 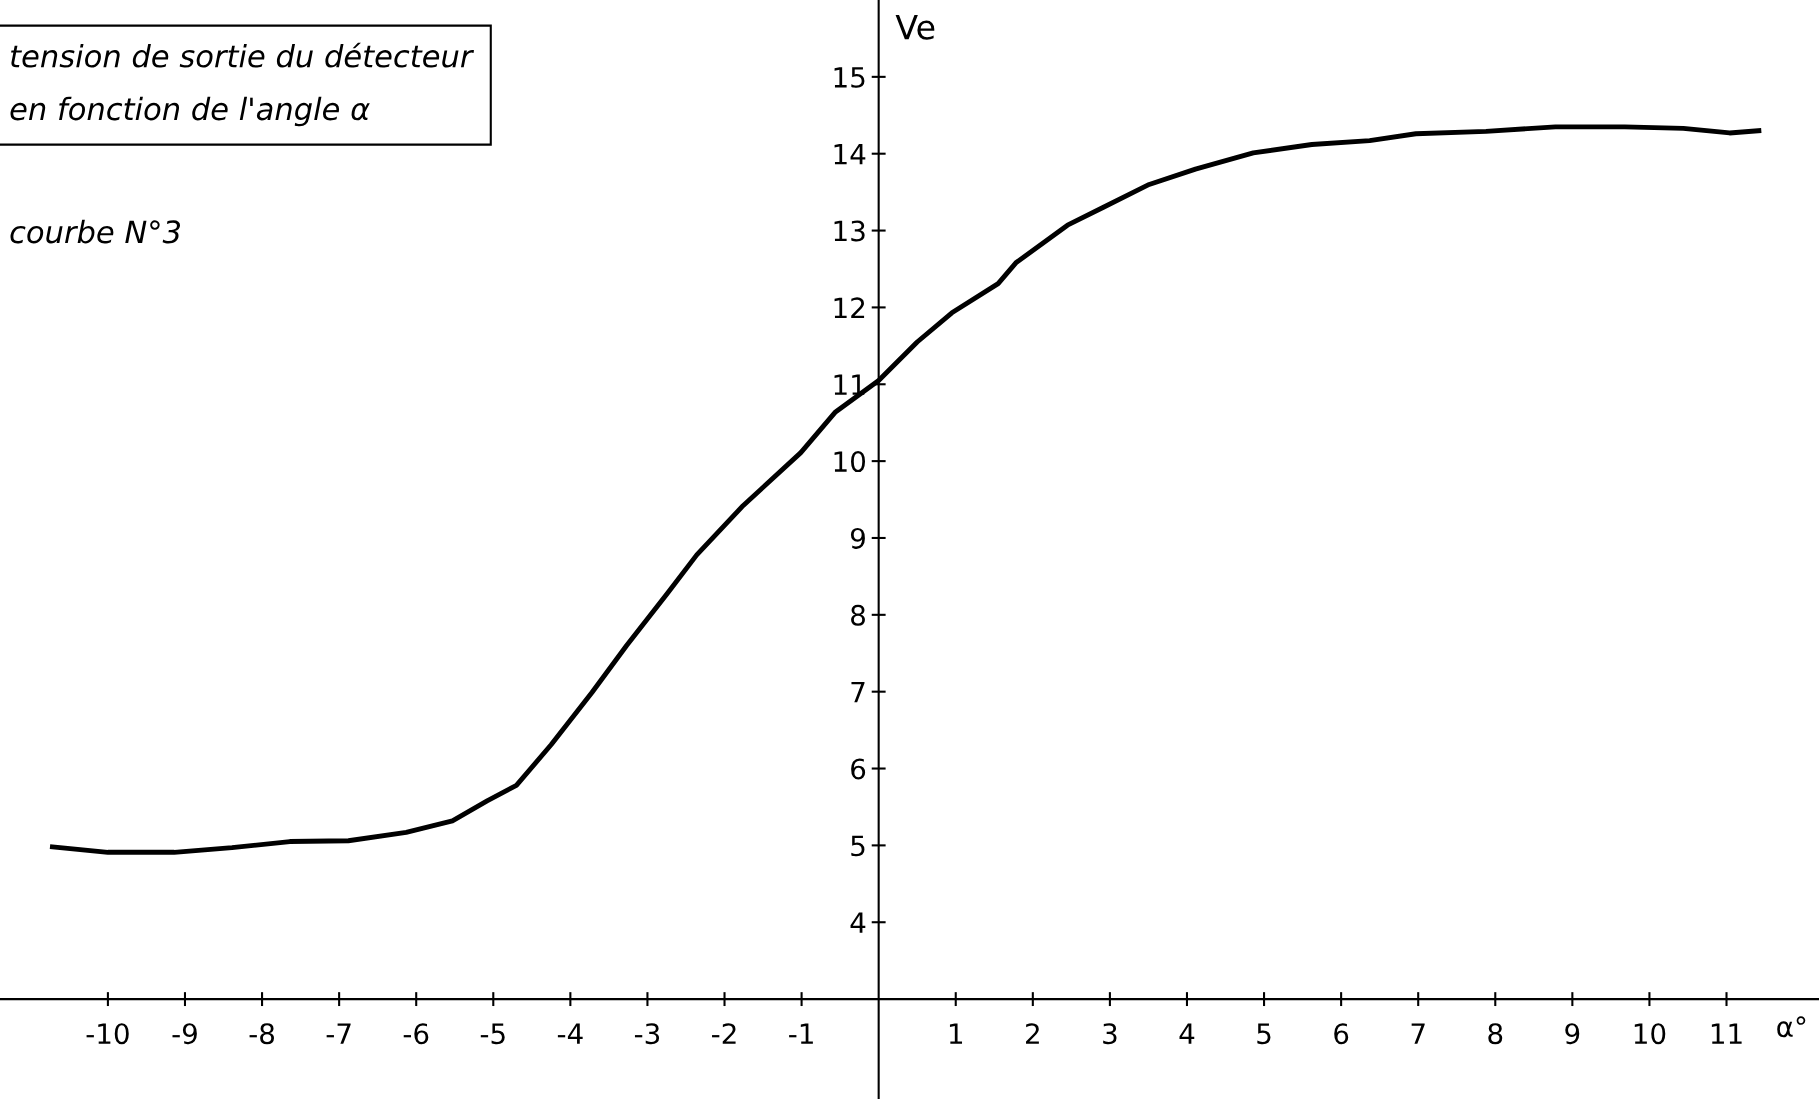 I want to click on y-tick-label: 10, so click(x=850, y=462).